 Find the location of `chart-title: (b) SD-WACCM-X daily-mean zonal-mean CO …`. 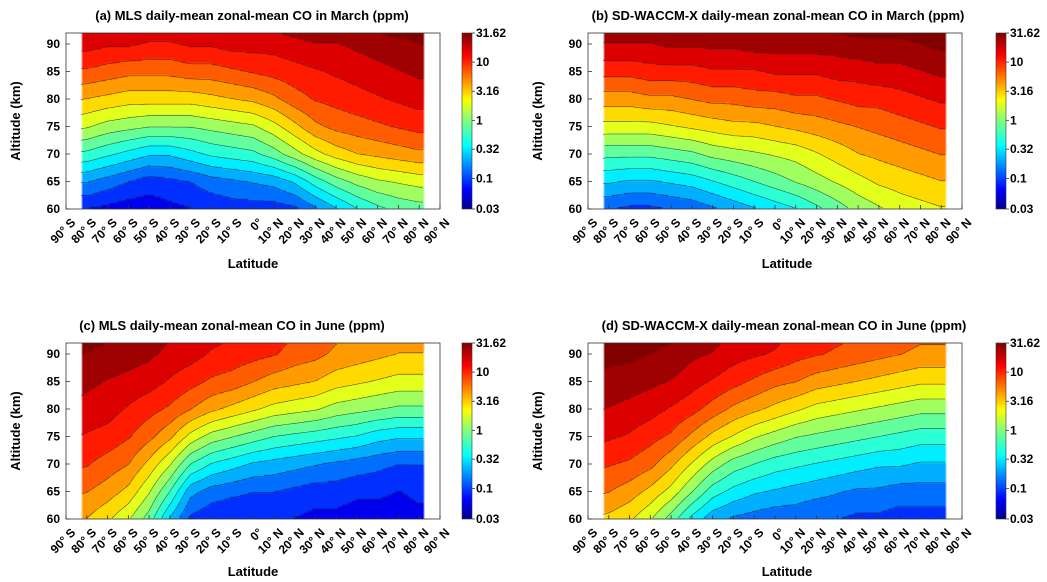

chart-title: (b) SD-WACCM-X daily-mean zonal-mean CO … is located at coordinates (778, 15).